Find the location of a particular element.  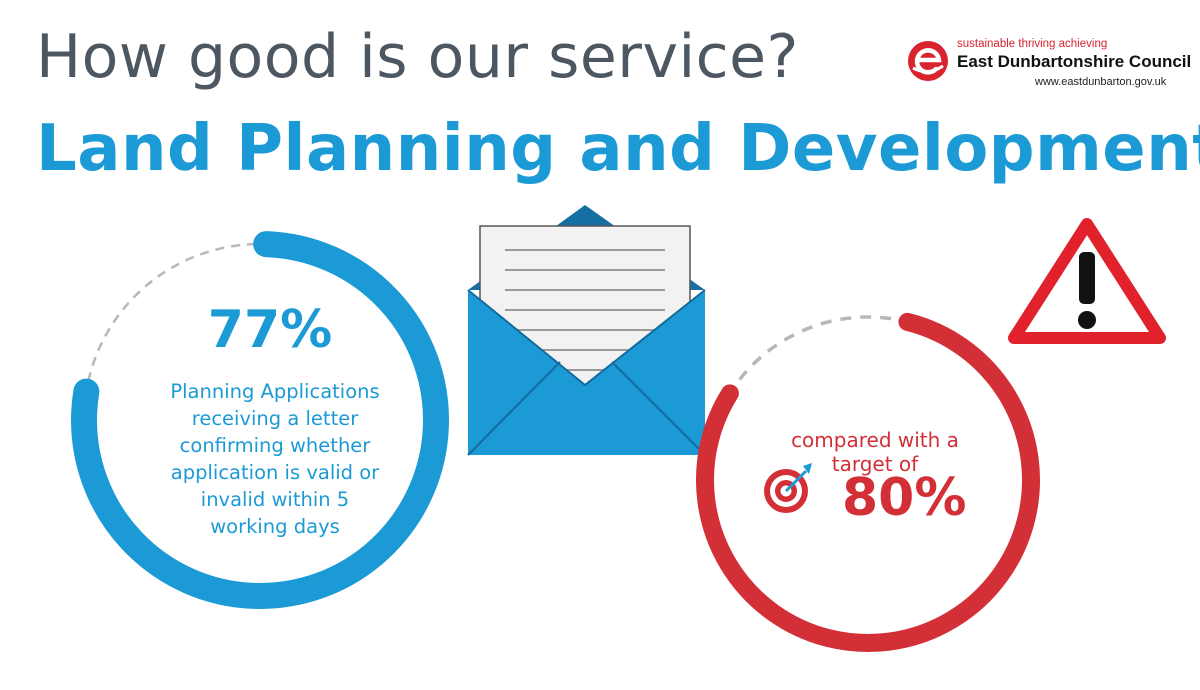

logo-name: East Dunbartonshire Council is located at coordinates (1074, 61).